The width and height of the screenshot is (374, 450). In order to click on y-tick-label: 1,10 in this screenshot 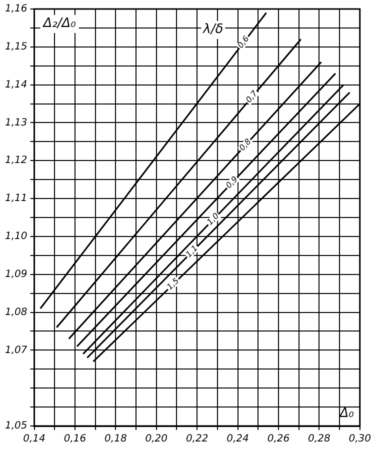, I will do `click(16, 236)`.